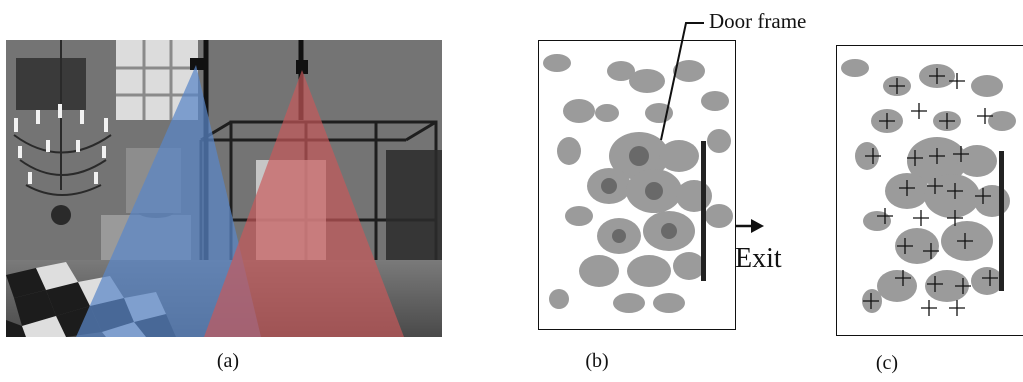 This screenshot has height=382, width=1023. Describe the element at coordinates (887, 363) in the screenshot. I see `caption-c: (c)` at that location.